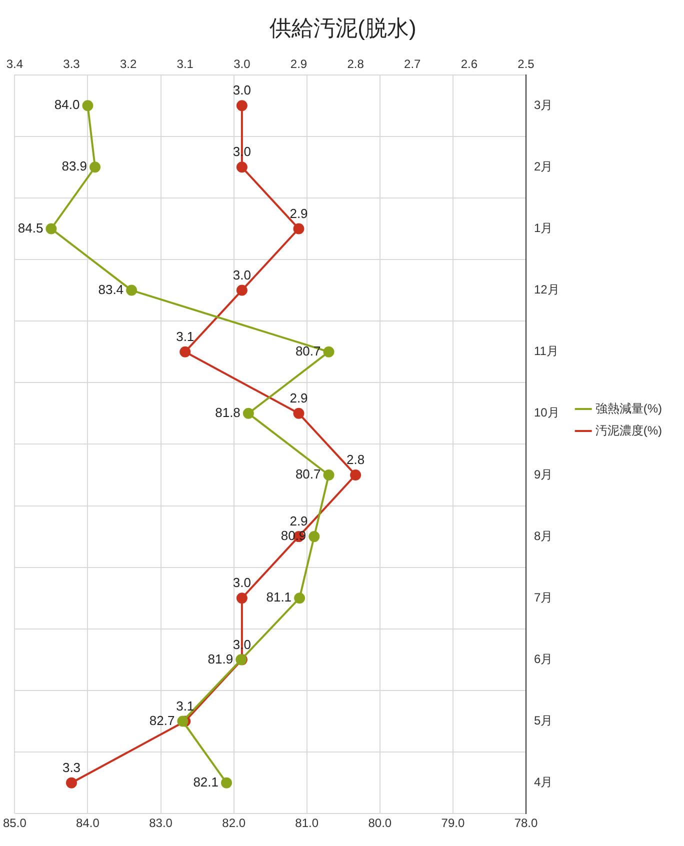  Describe the element at coordinates (453, 823) in the screenshot. I see `x-tick-label: 79.0` at that location.